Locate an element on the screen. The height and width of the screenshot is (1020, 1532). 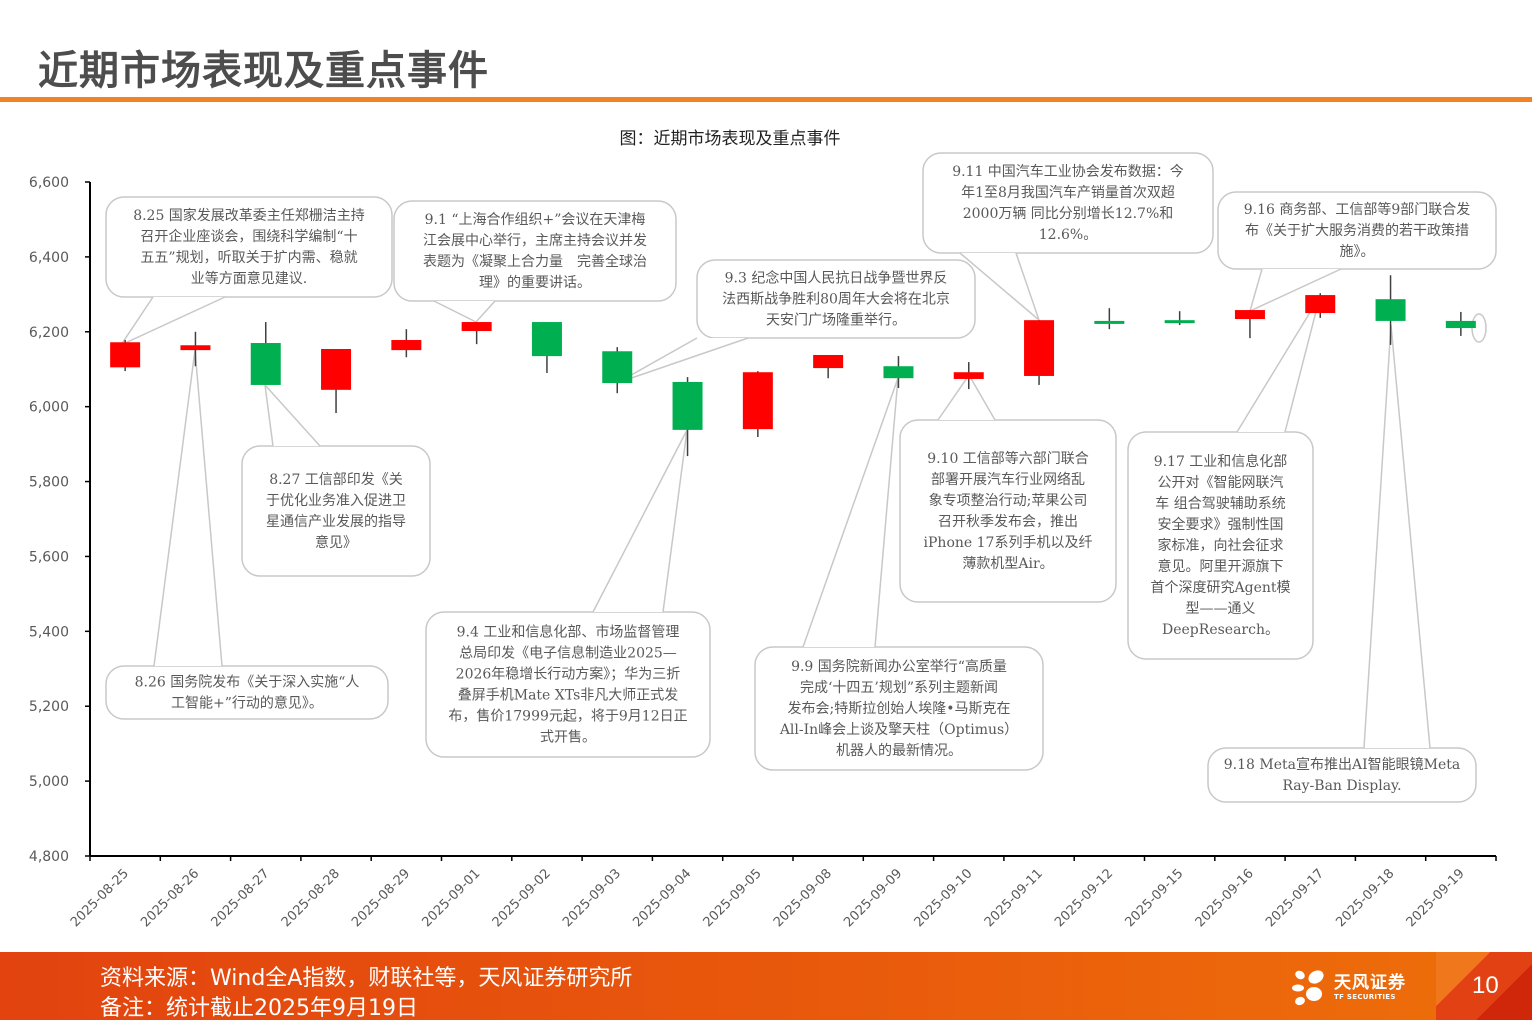
annotation-text: 年1至8月我国汽车产销量首次双超 is located at coordinates (1068, 192).